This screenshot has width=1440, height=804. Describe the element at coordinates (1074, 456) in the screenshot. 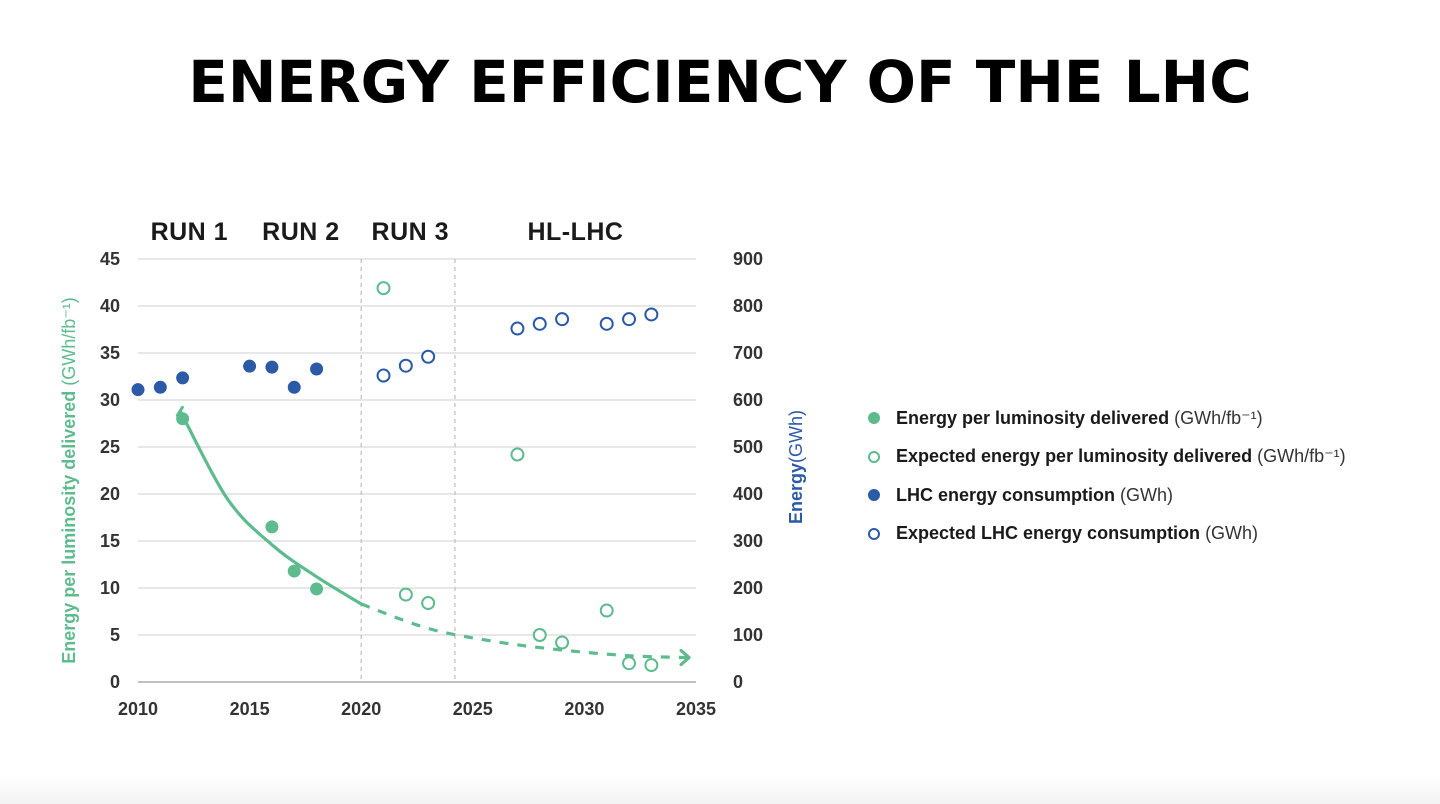

I see `legend-label: Expected energy per luminosity delivered` at that location.